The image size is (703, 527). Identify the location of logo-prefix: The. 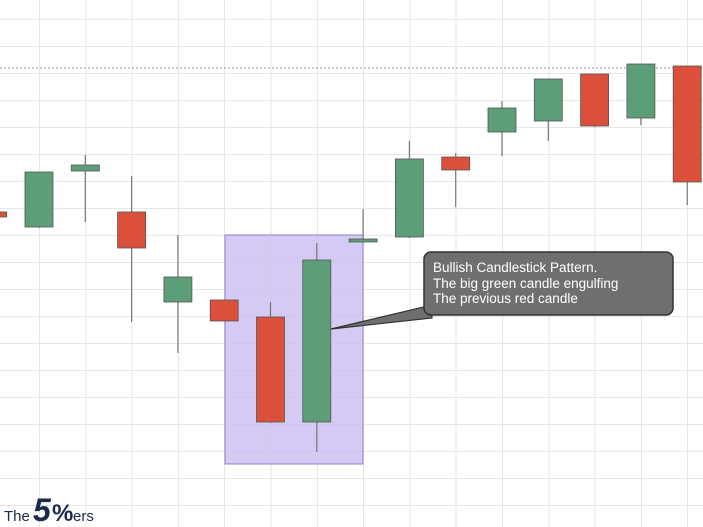
(17, 516).